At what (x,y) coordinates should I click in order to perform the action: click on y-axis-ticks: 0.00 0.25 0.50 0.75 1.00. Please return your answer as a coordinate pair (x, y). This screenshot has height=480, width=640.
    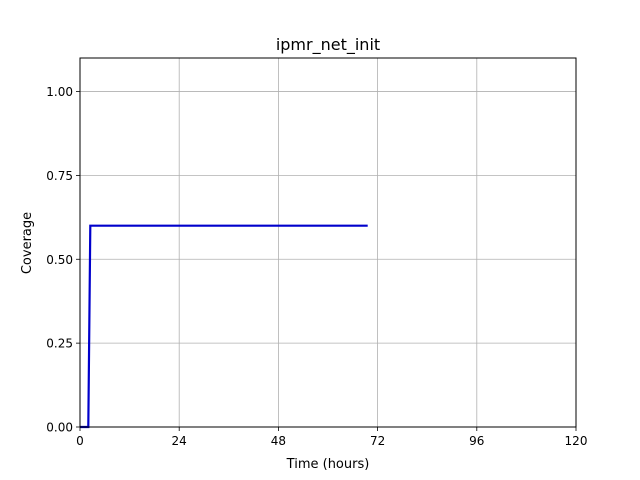
    Looking at the image, I should click on (63, 260).